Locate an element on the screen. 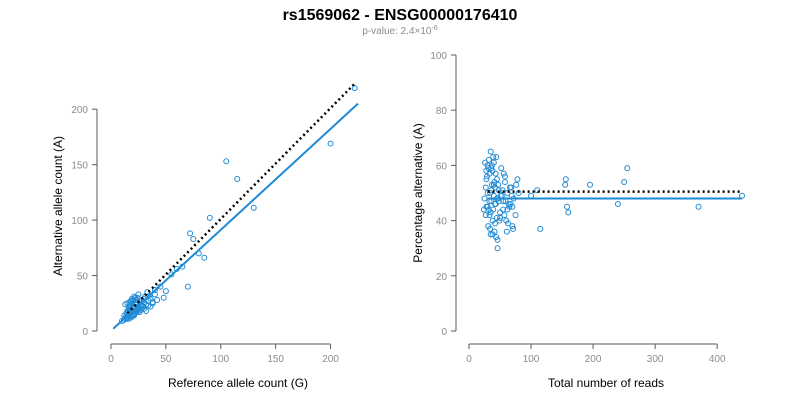  right-y-axis-label: Percentage alternative (A) is located at coordinates (418, 192).